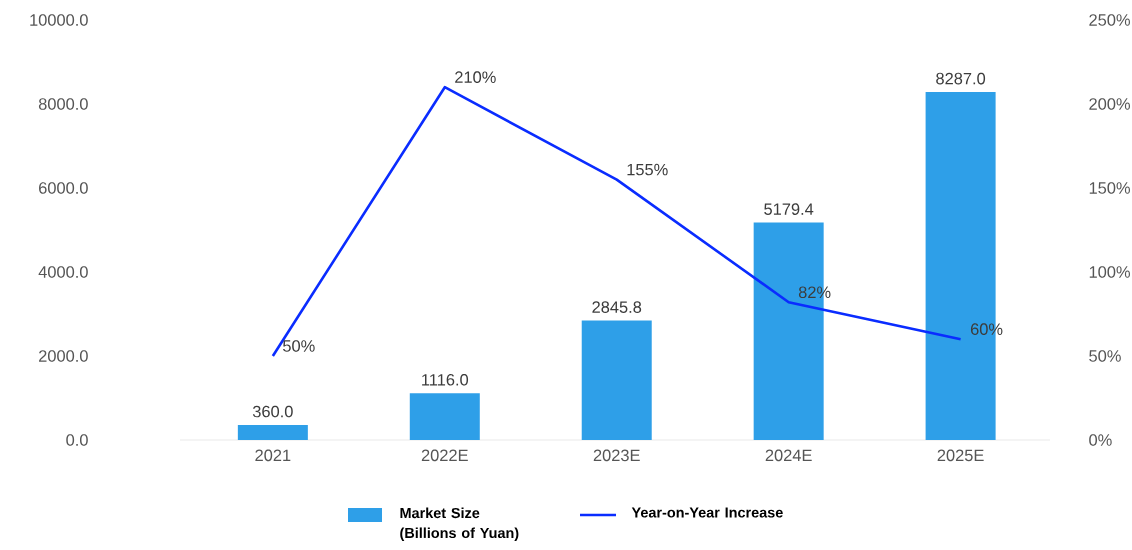 The width and height of the screenshot is (1132, 550). What do you see at coordinates (445, 379) in the screenshot?
I see `data-label: 1116.0` at bounding box center [445, 379].